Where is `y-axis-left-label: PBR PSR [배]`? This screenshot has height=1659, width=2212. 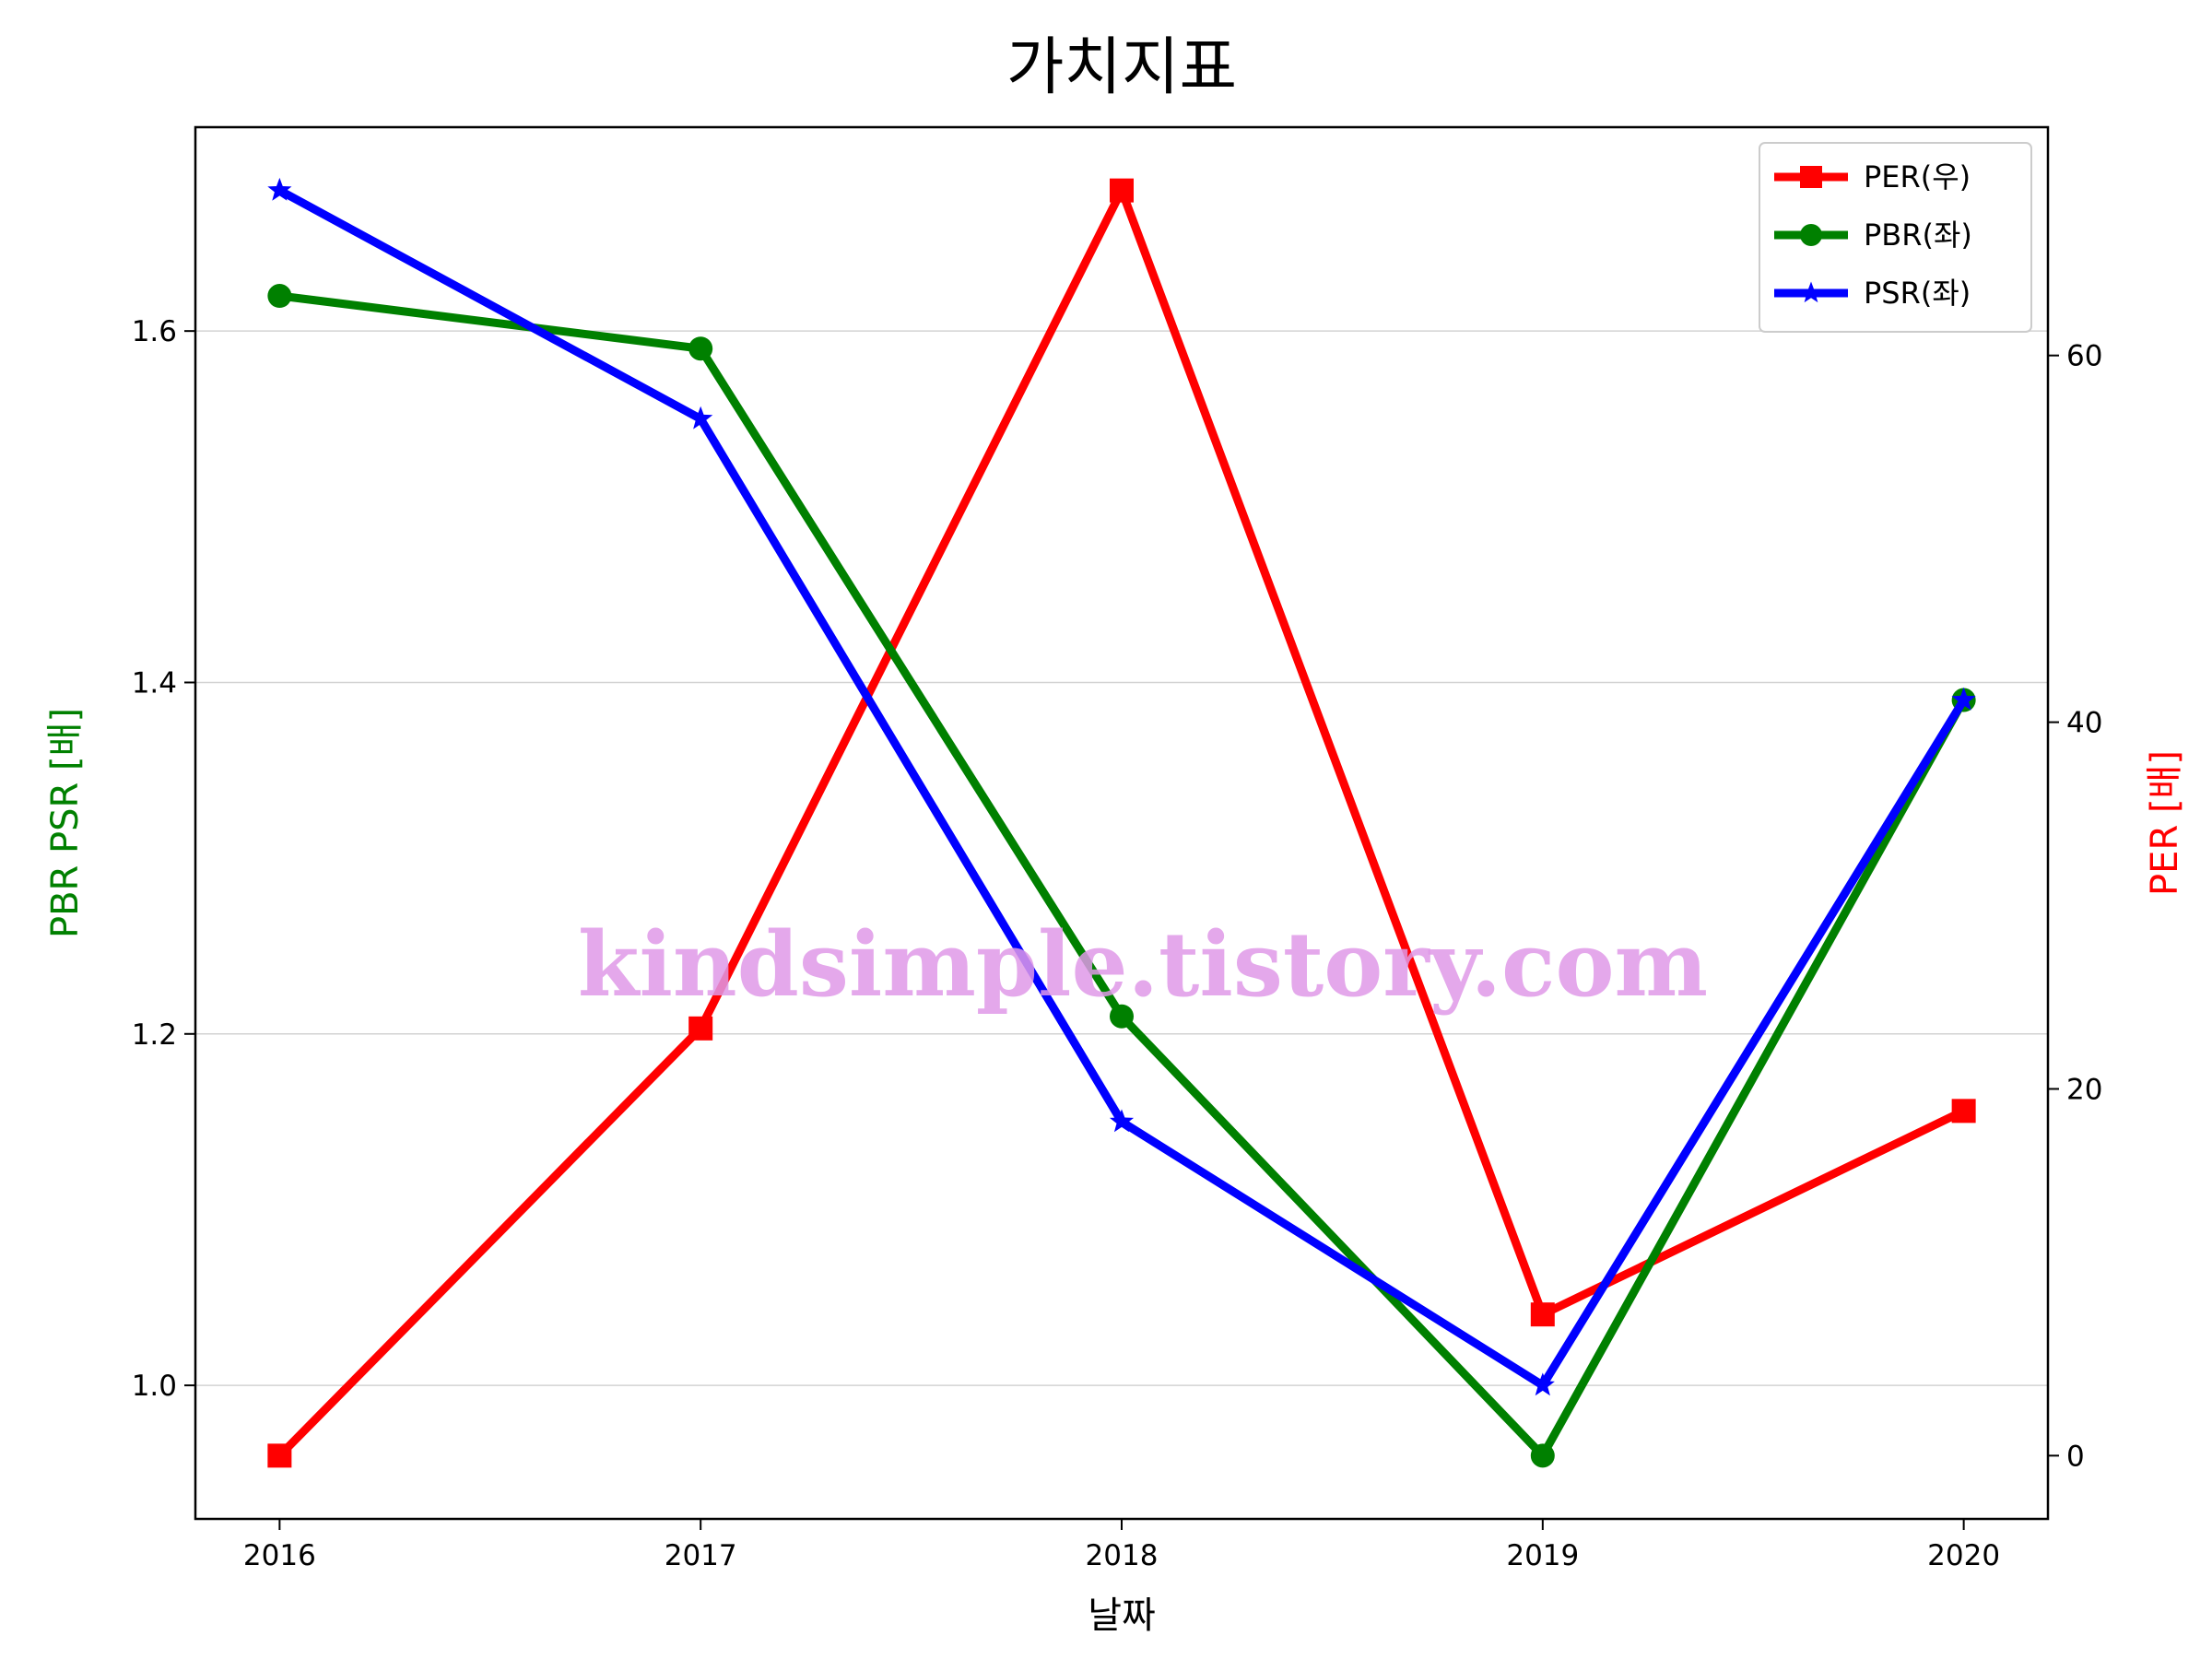
y-axis-left-label: PBR PSR [배] is located at coordinates (65, 823).